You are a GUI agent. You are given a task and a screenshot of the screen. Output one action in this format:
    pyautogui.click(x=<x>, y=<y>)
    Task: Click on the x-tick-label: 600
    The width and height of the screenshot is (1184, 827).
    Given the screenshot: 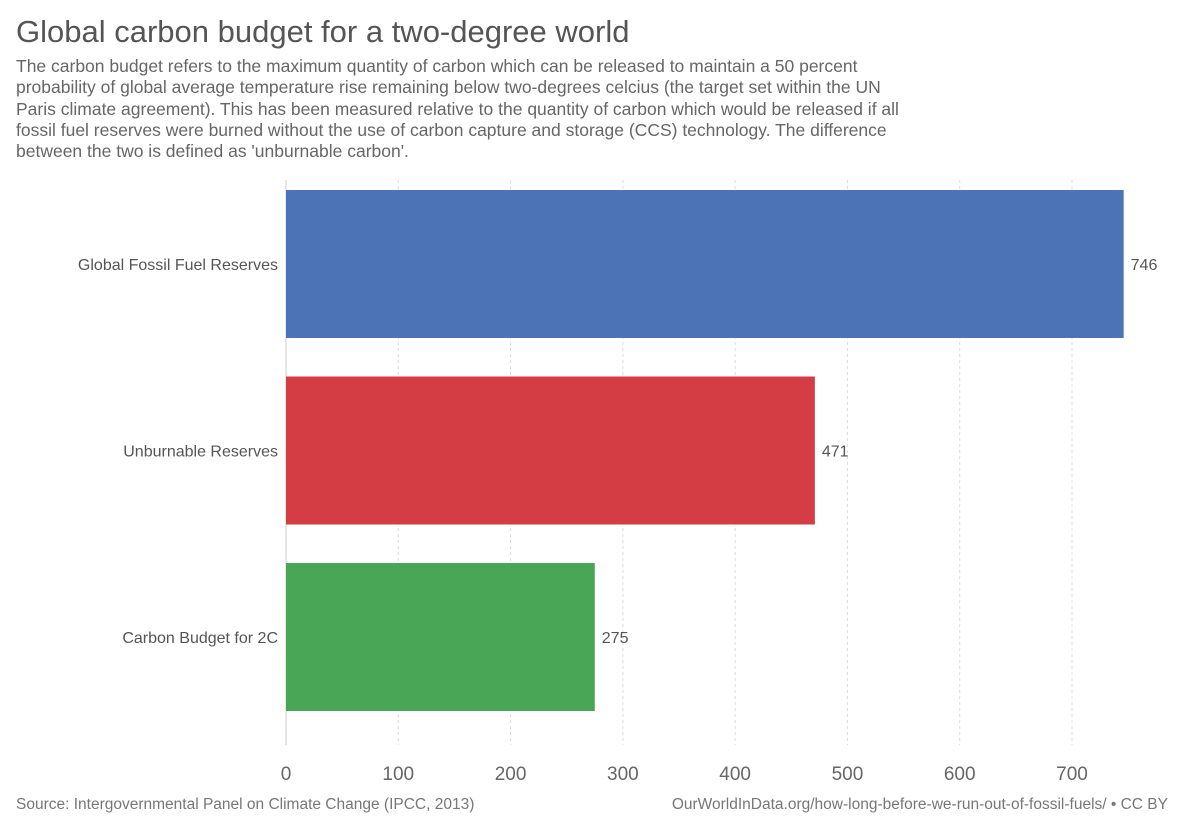 What is the action you would take?
    pyautogui.click(x=960, y=774)
    